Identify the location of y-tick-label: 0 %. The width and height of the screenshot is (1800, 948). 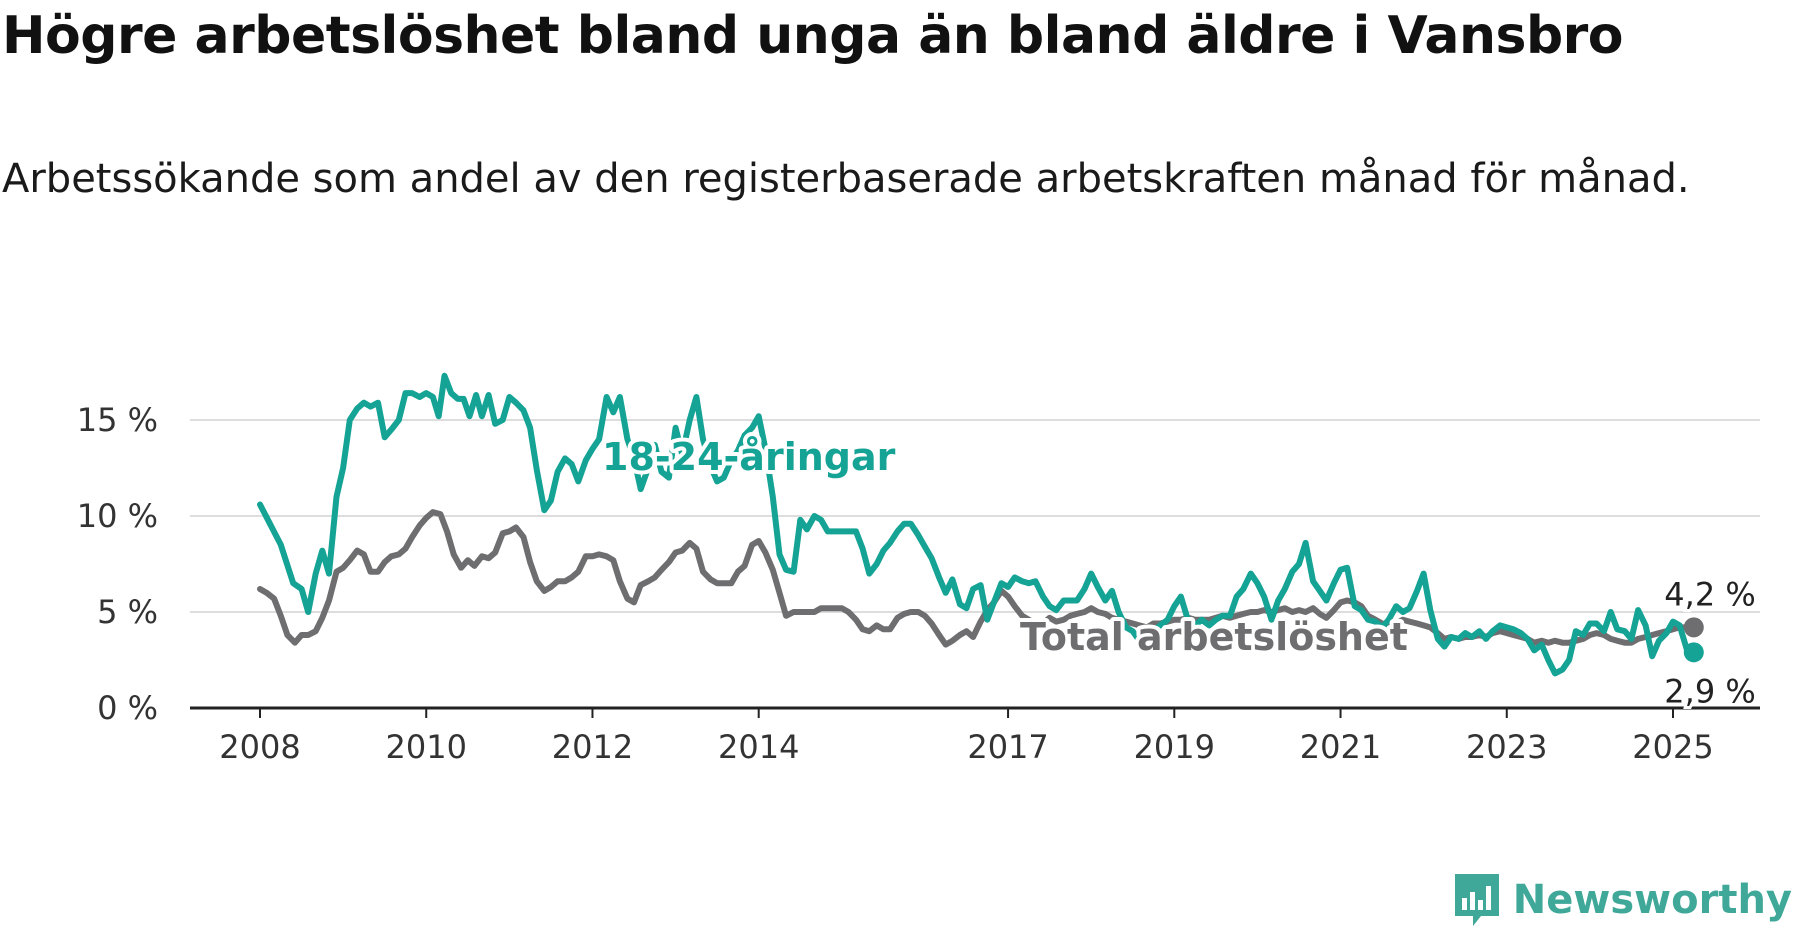
(127, 708).